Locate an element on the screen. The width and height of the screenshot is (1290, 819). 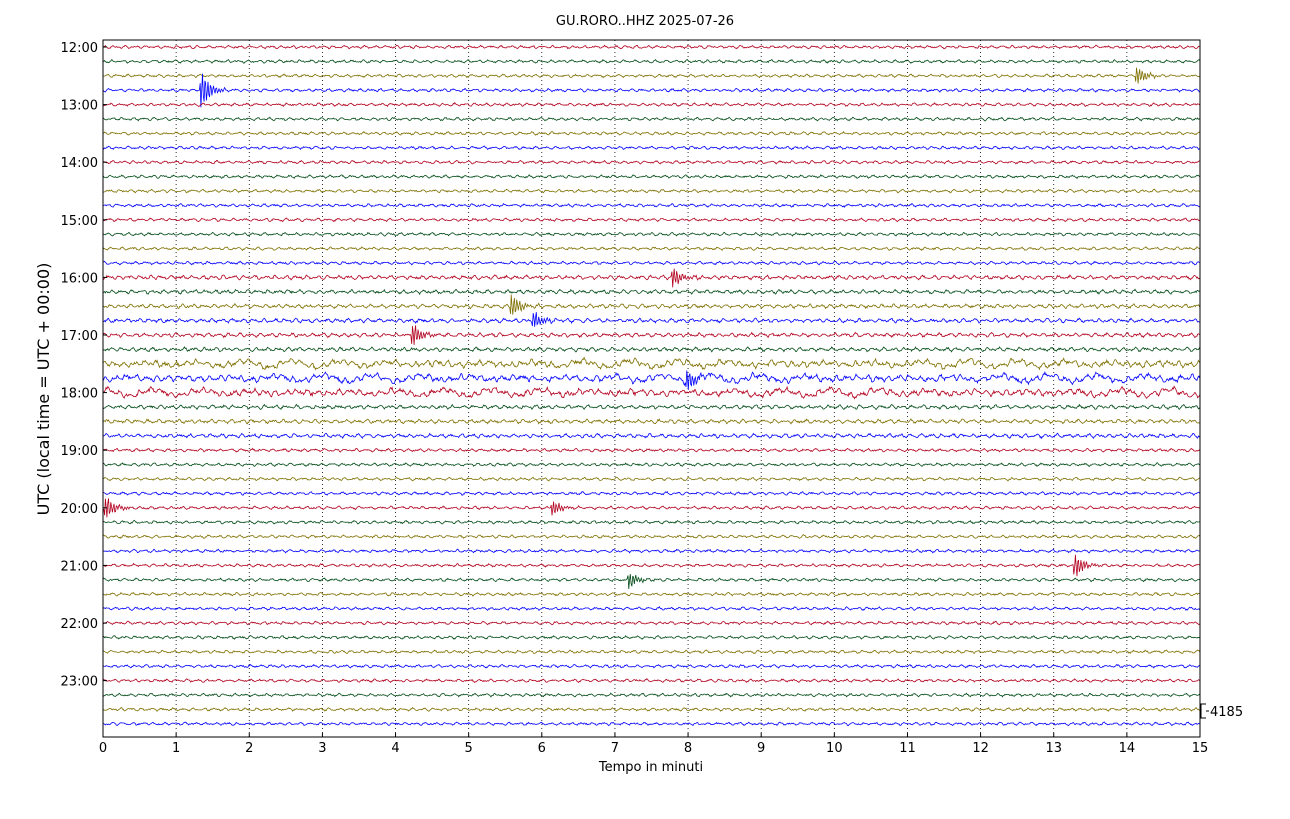
y-tick-label: 14:00 is located at coordinates (79, 163).